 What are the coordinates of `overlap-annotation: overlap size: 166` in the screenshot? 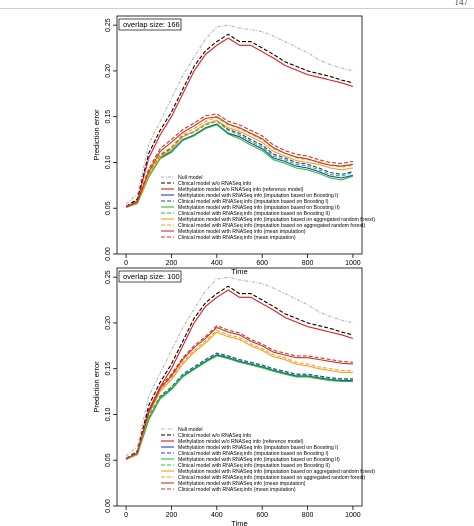 It's located at (150, 24).